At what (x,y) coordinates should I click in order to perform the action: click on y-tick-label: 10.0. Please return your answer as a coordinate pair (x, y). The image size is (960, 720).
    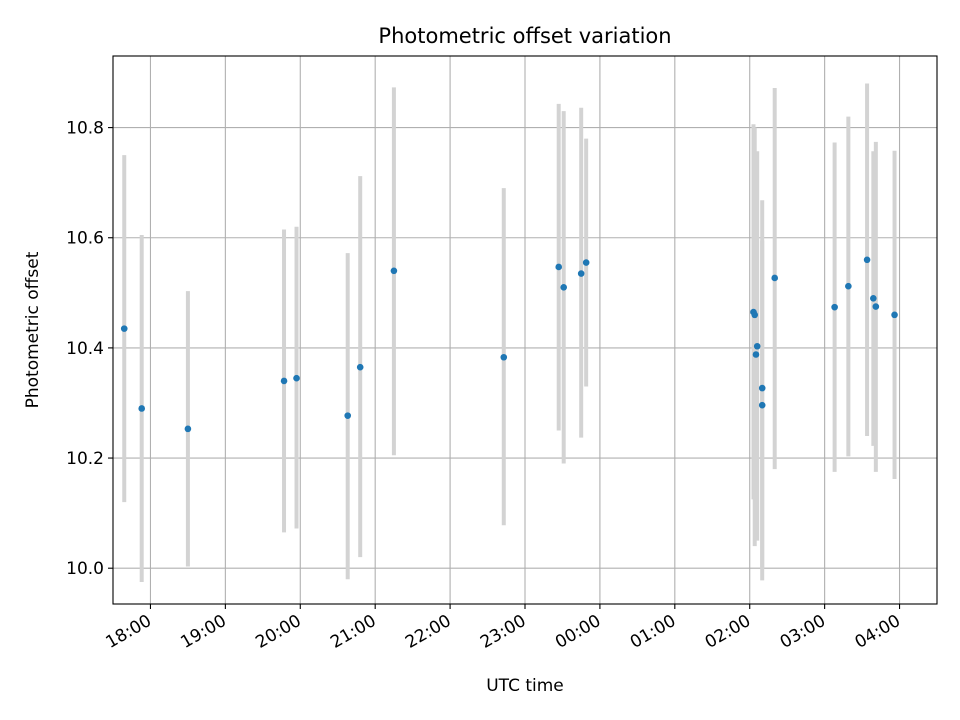
    Looking at the image, I should click on (85, 569).